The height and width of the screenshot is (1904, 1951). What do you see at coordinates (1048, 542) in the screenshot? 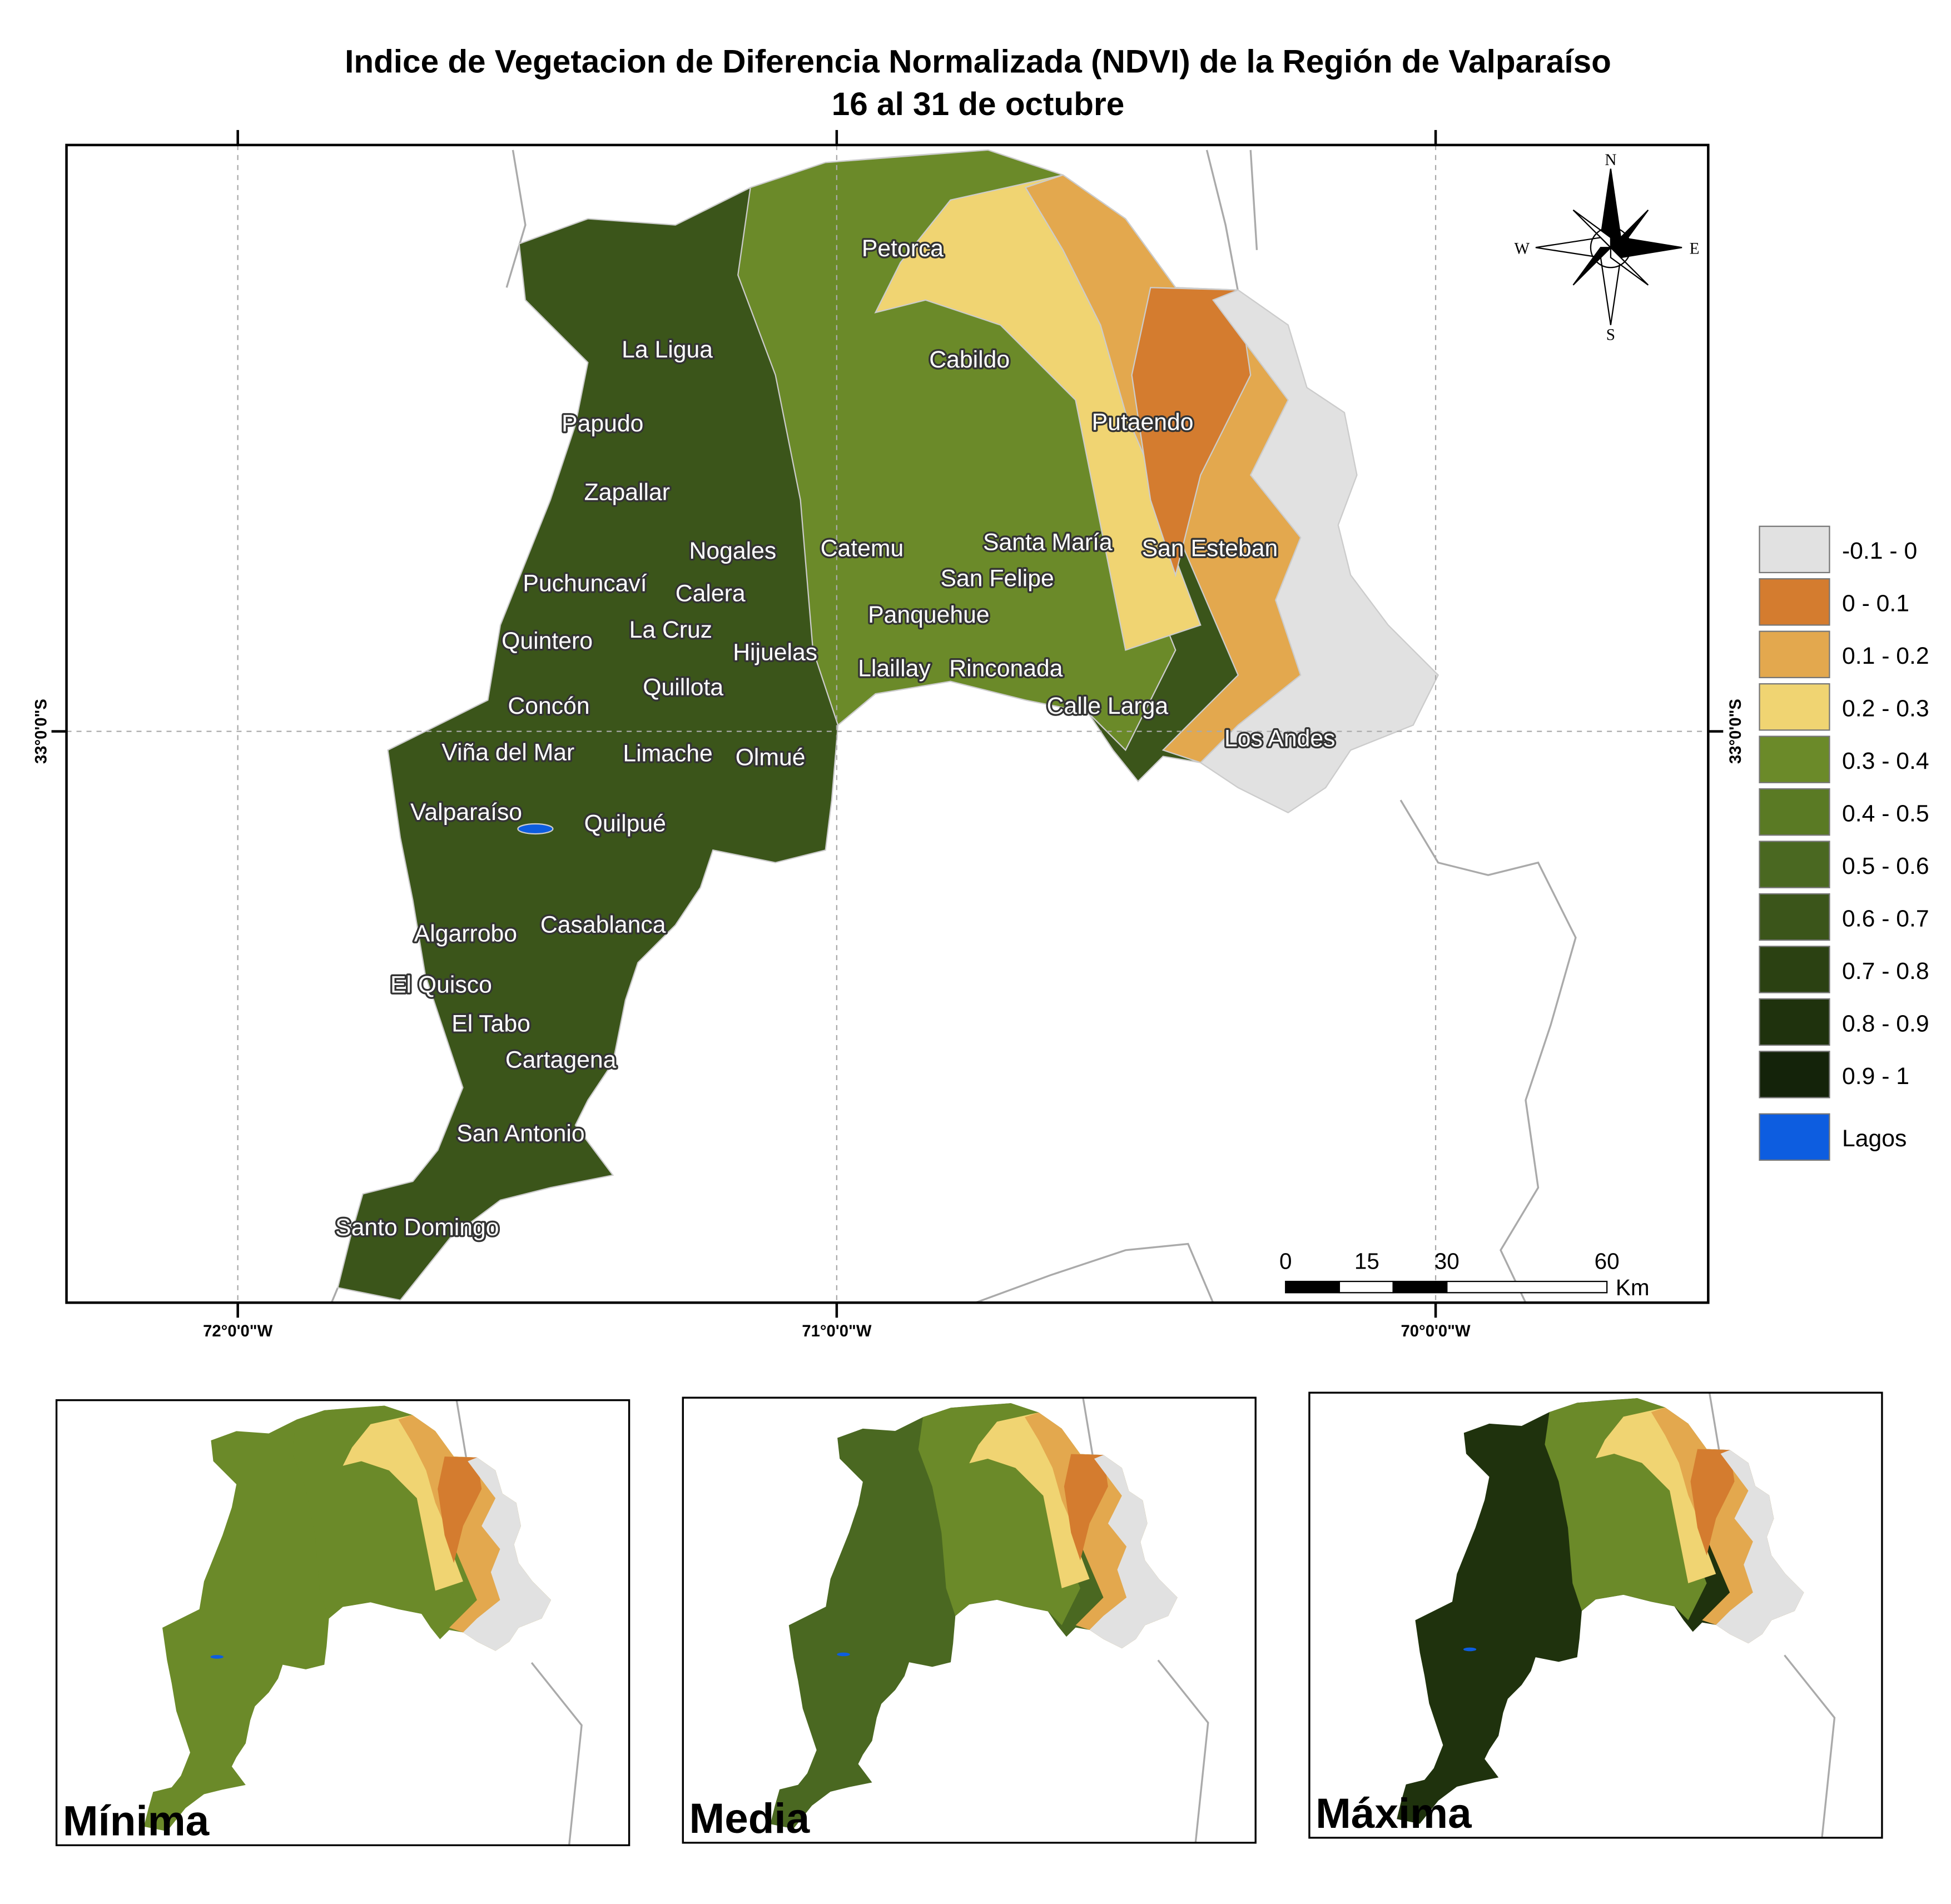
I see `place-label: Santa María` at bounding box center [1048, 542].